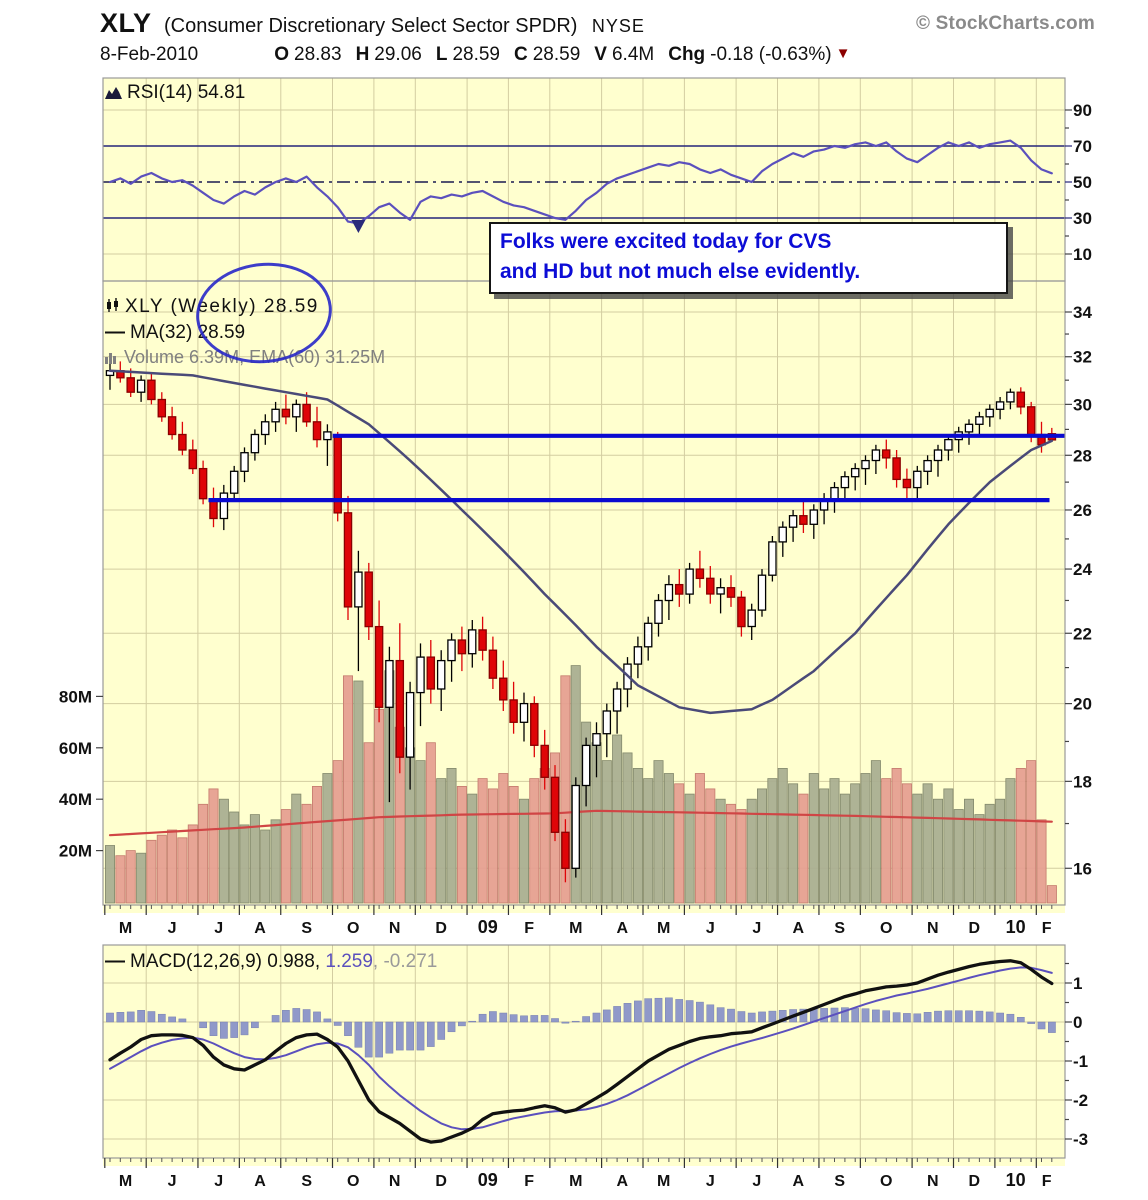 This screenshot has width=1148, height=1200. Describe the element at coordinates (1080, 1061) in the screenshot. I see `svg-text: -1` at that location.